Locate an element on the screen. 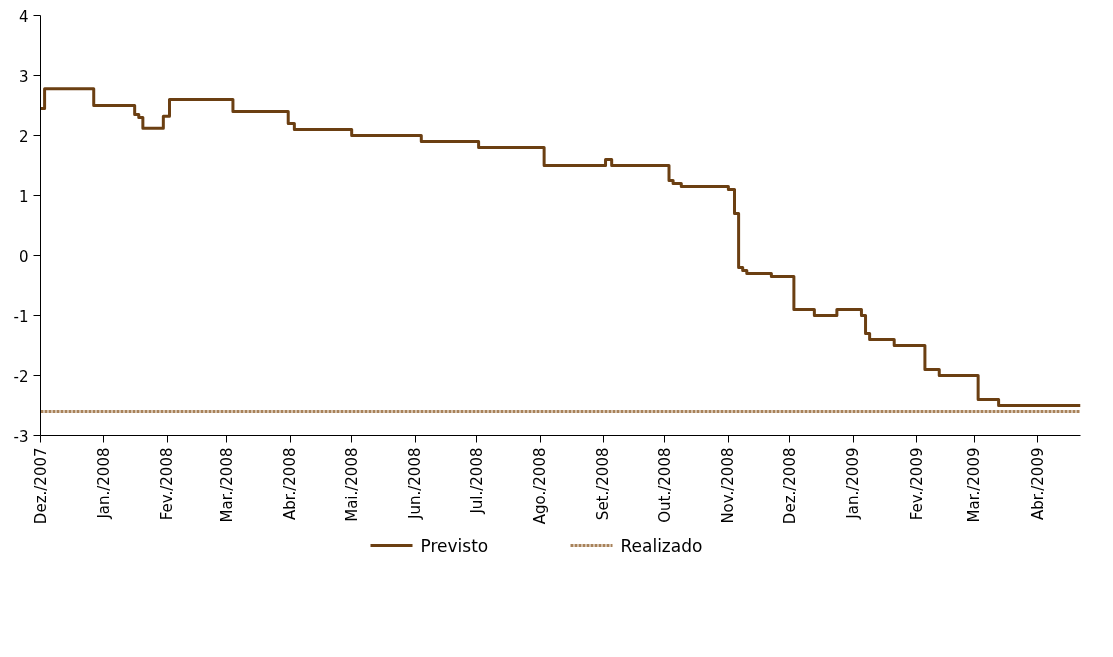  x-tick-label: Dez./2008 is located at coordinates (789, 486).